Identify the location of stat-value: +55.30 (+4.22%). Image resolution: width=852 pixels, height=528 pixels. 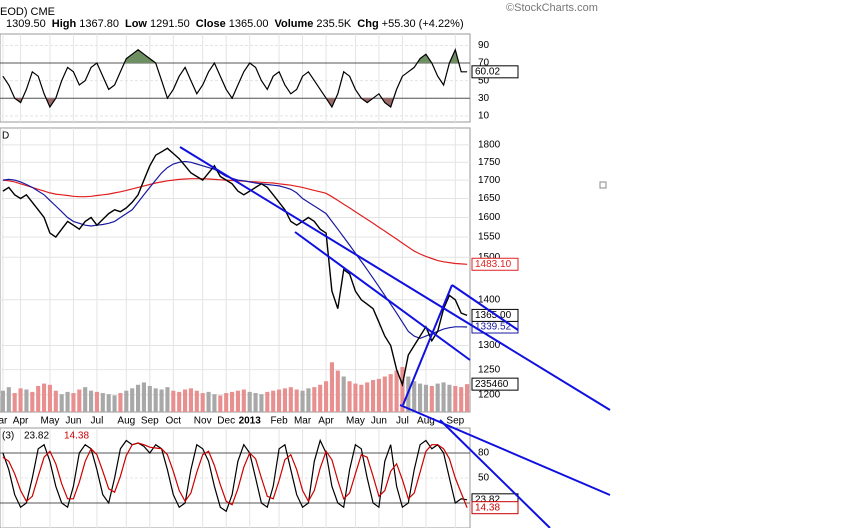
(423, 24).